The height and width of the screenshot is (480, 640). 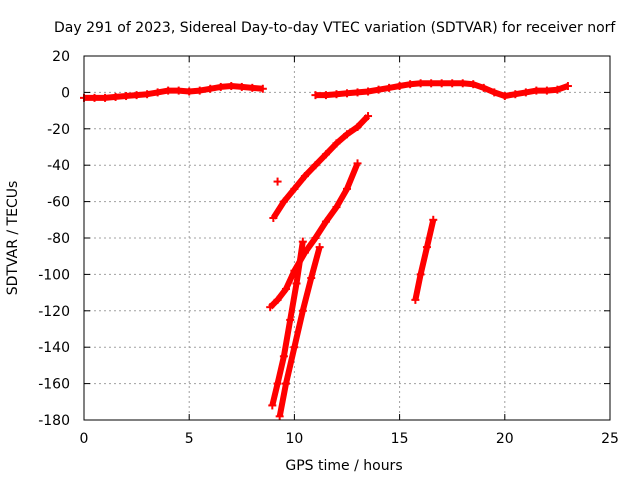 I want to click on y-tick-label: 20, so click(x=61, y=57).